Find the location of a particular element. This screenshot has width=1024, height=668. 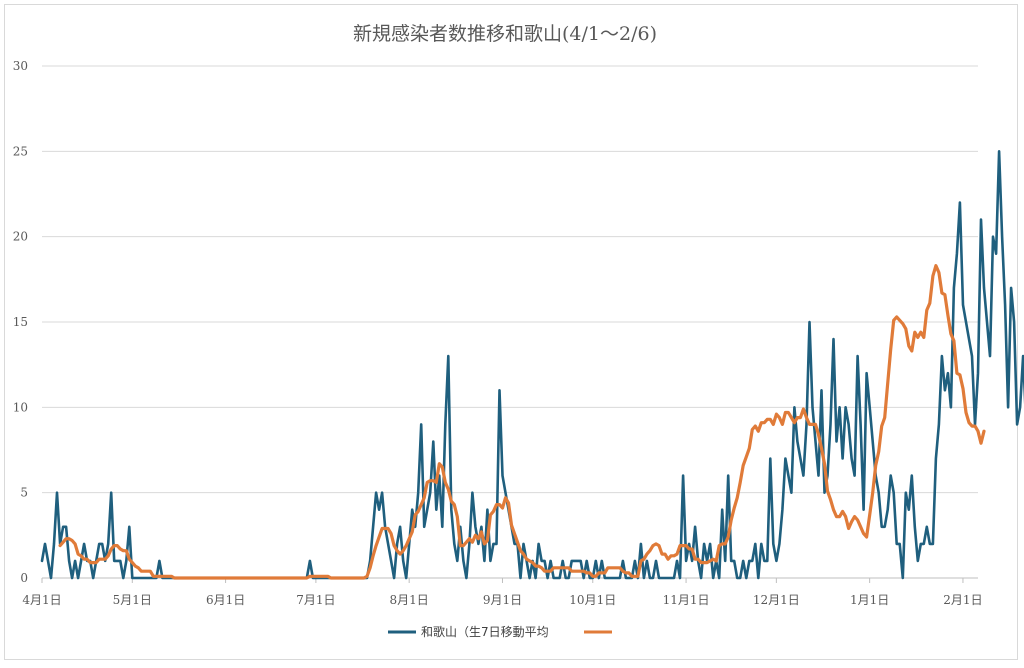

x-tick-label: 10月1日 is located at coordinates (592, 600).